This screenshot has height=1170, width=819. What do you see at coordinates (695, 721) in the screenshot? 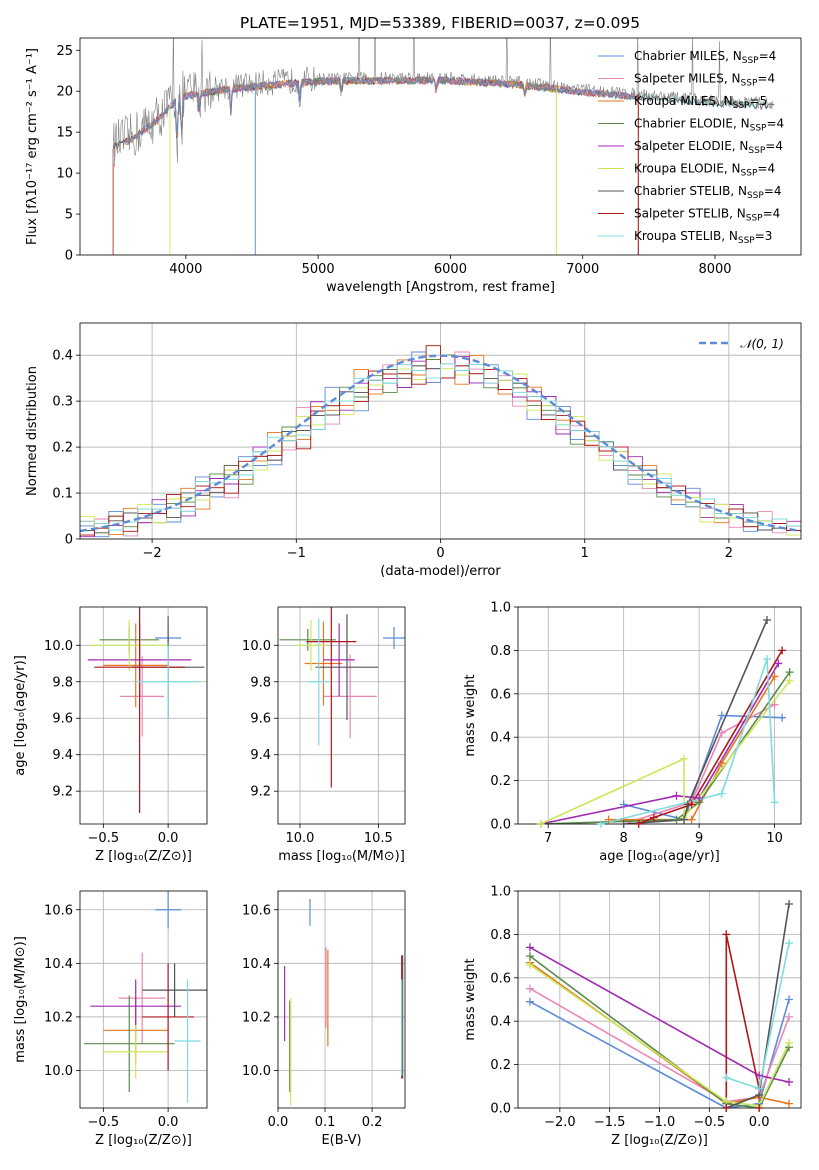
I see `weight-line-chabrier_stelib` at bounding box center [695, 721].